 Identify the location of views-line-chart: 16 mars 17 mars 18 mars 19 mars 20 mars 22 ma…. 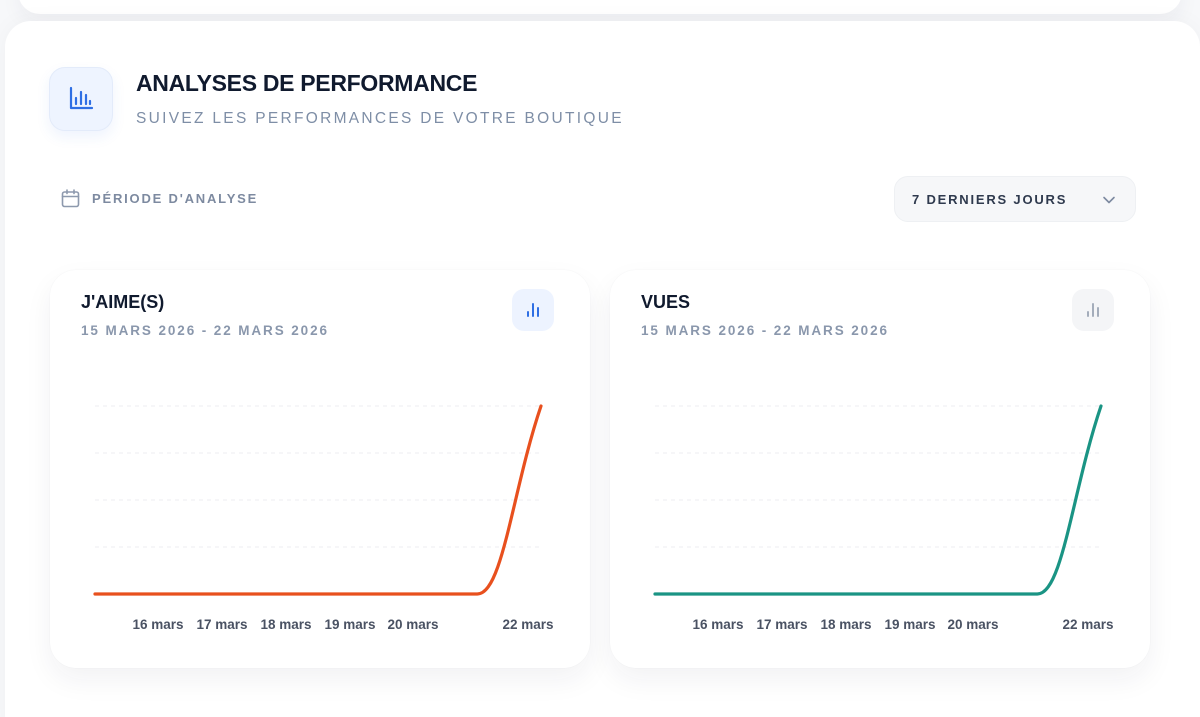
(883, 518).